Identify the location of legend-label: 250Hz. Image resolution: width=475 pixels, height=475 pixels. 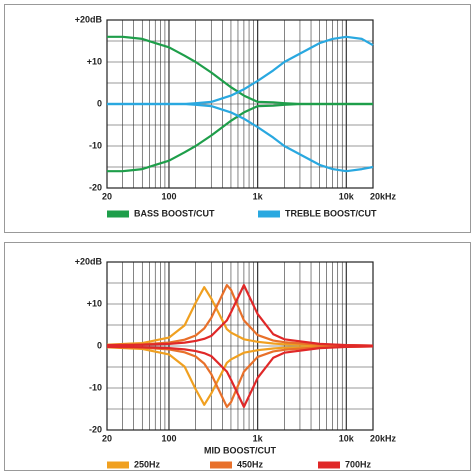
(147, 464).